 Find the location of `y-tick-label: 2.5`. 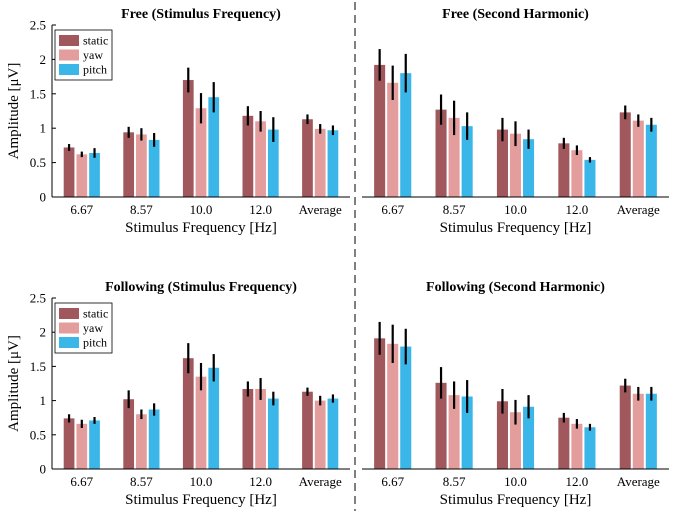

y-tick-label: 2.5 is located at coordinates (38, 298).